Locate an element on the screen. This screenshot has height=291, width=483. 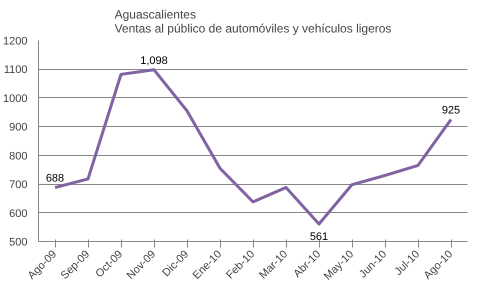
data-label: 925 is located at coordinates (451, 110).